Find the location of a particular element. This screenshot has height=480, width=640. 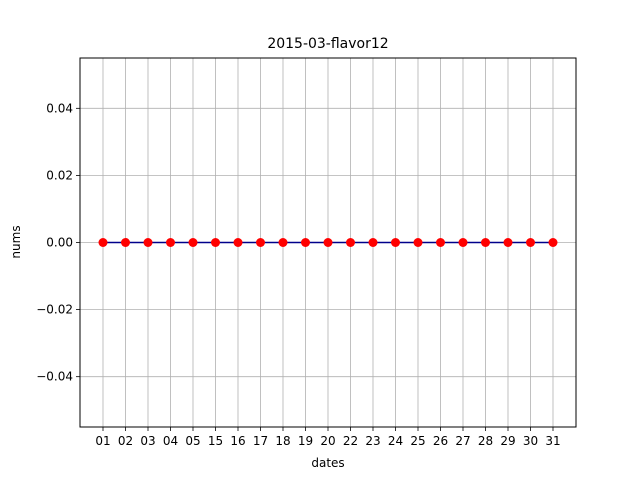

x-tick-label: 31 is located at coordinates (552, 441).